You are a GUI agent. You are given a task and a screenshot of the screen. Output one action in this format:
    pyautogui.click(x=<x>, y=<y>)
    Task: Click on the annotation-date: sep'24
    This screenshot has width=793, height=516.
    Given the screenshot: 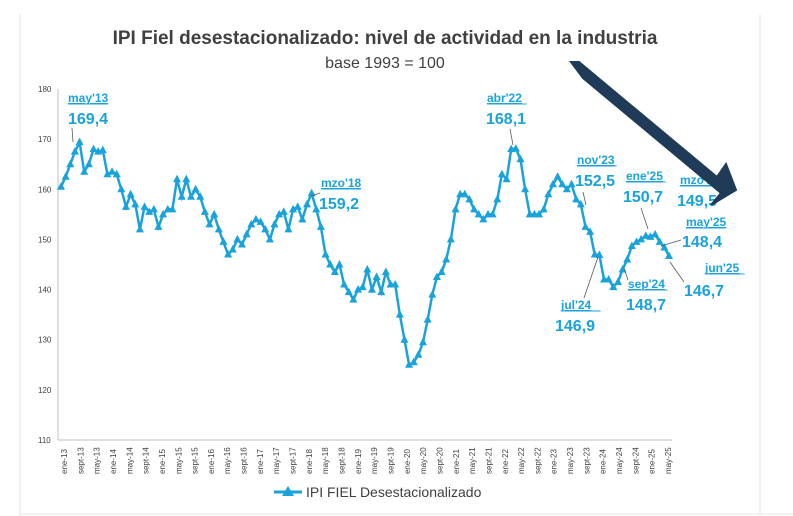 What is the action you would take?
    pyautogui.click(x=646, y=284)
    